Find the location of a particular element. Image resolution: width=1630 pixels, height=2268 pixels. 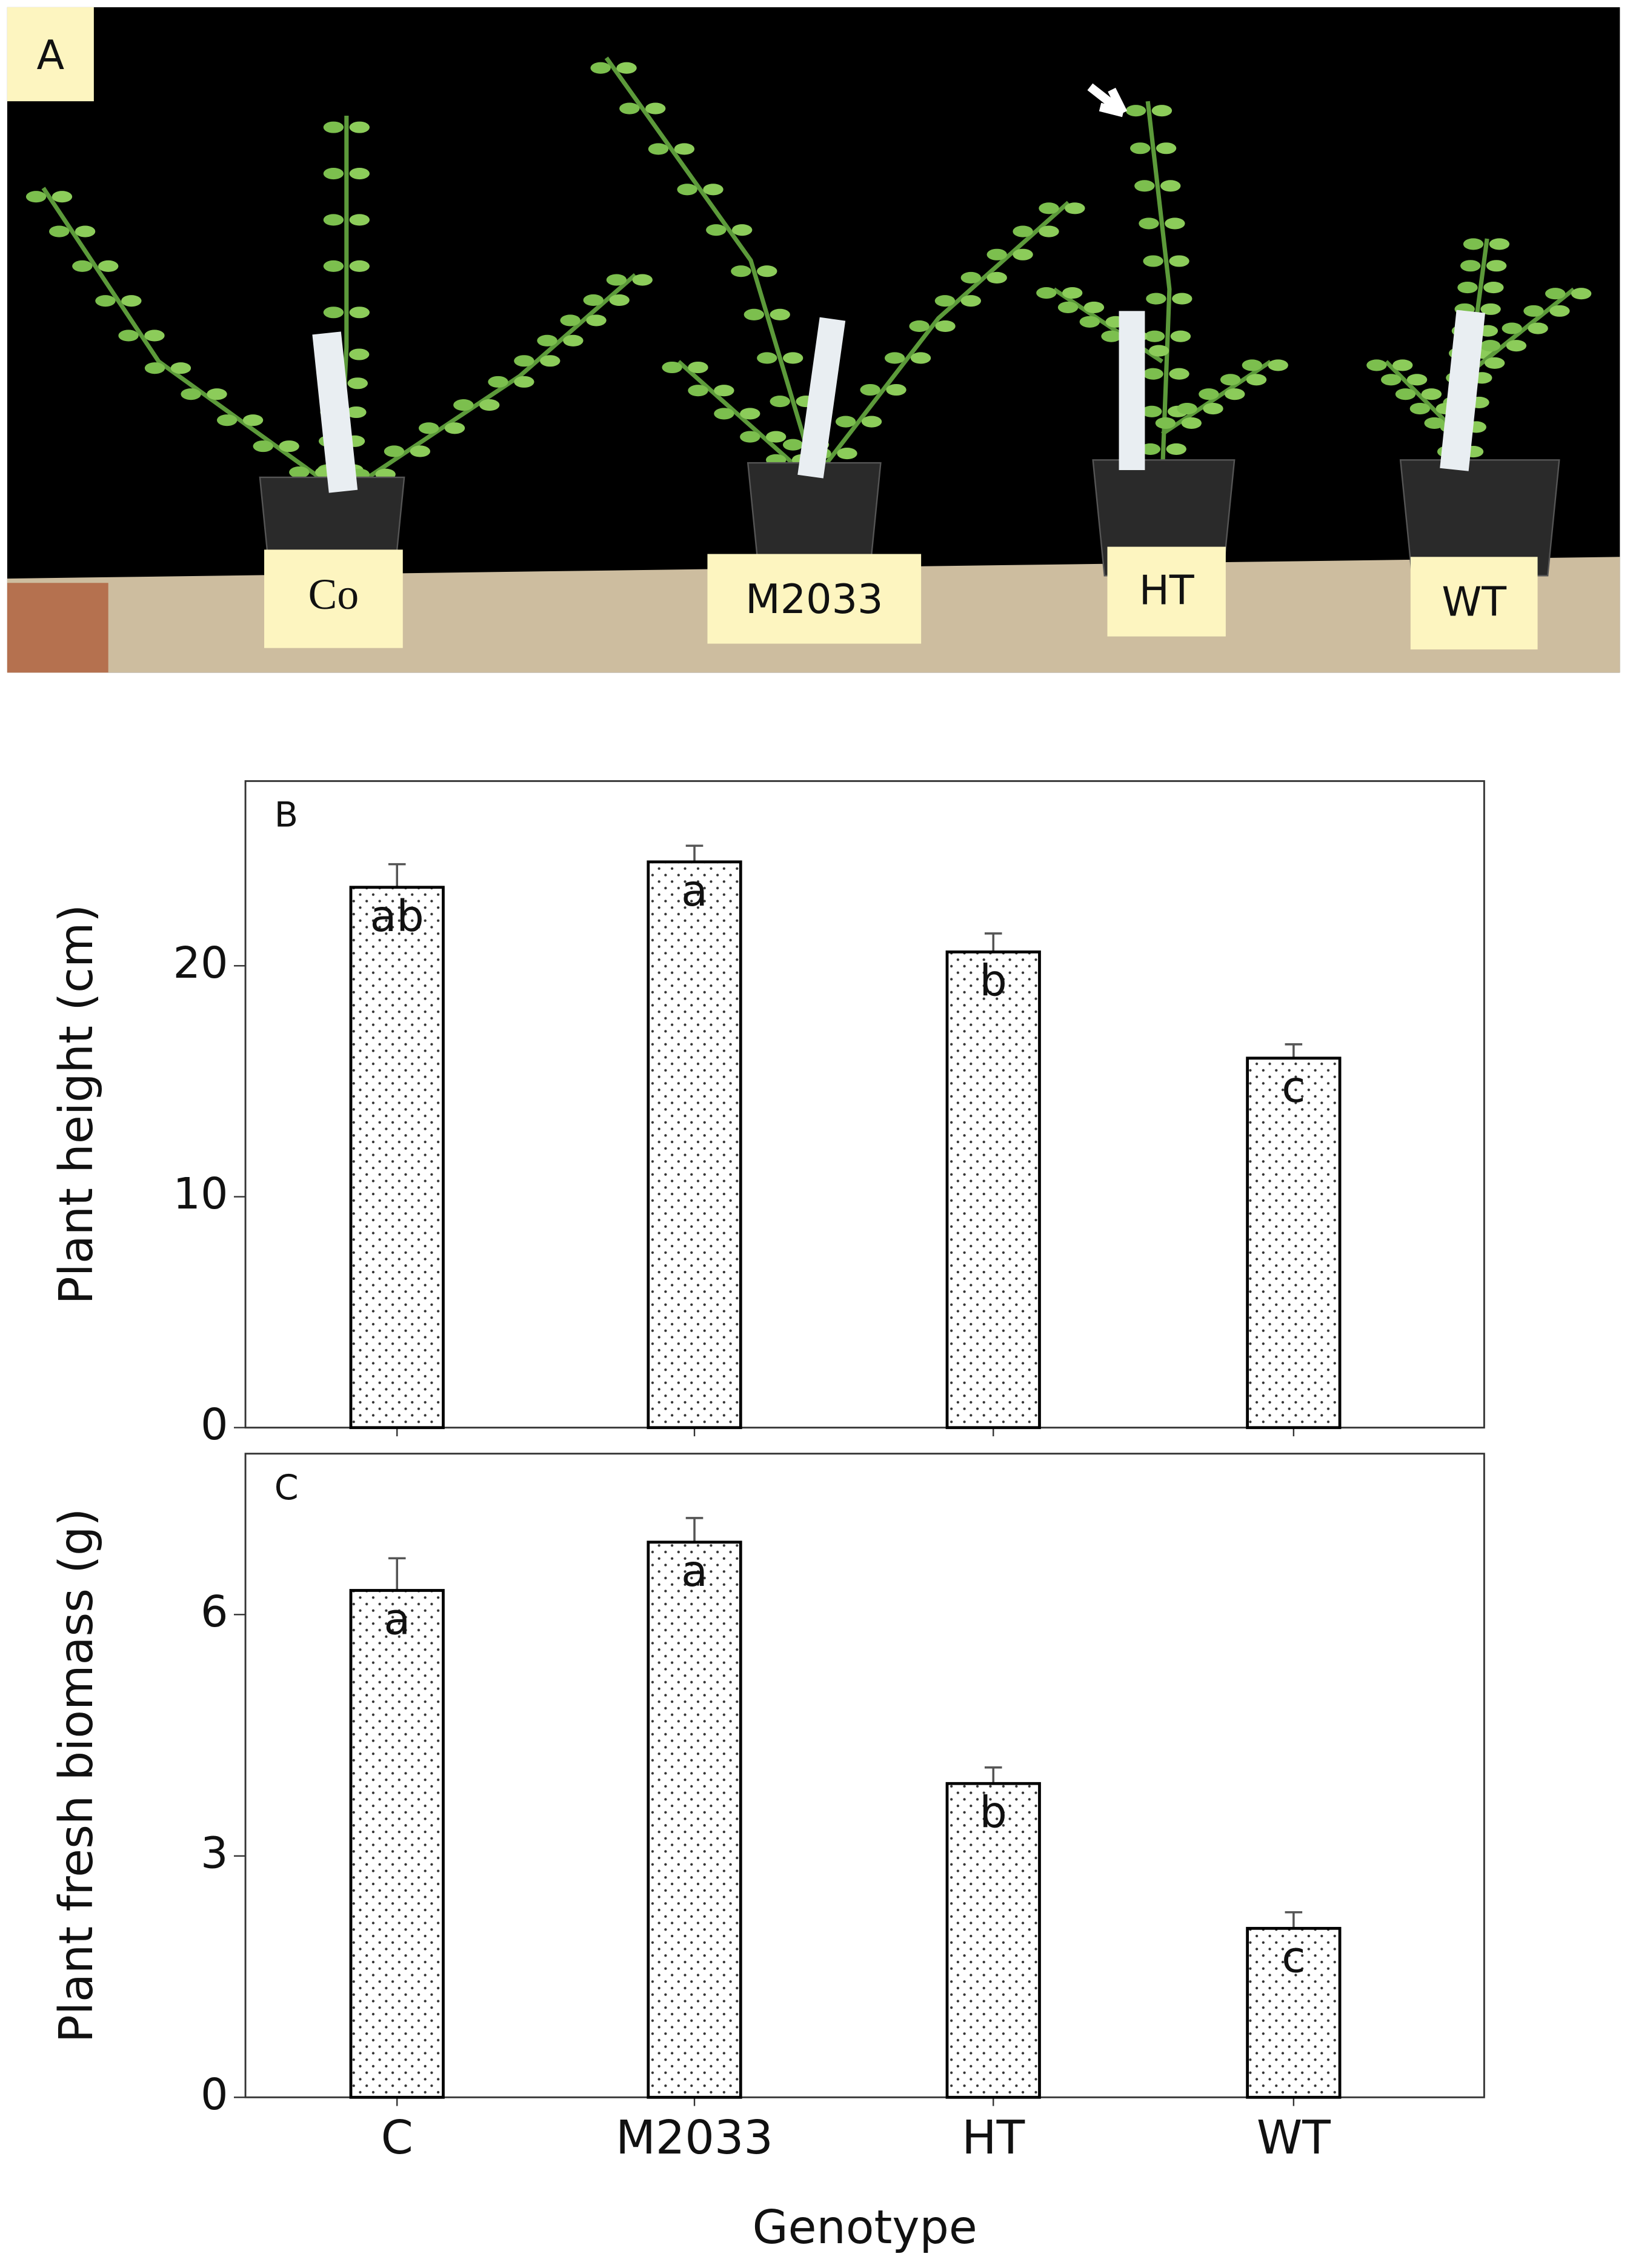

floor-edge is located at coordinates (57, 628).